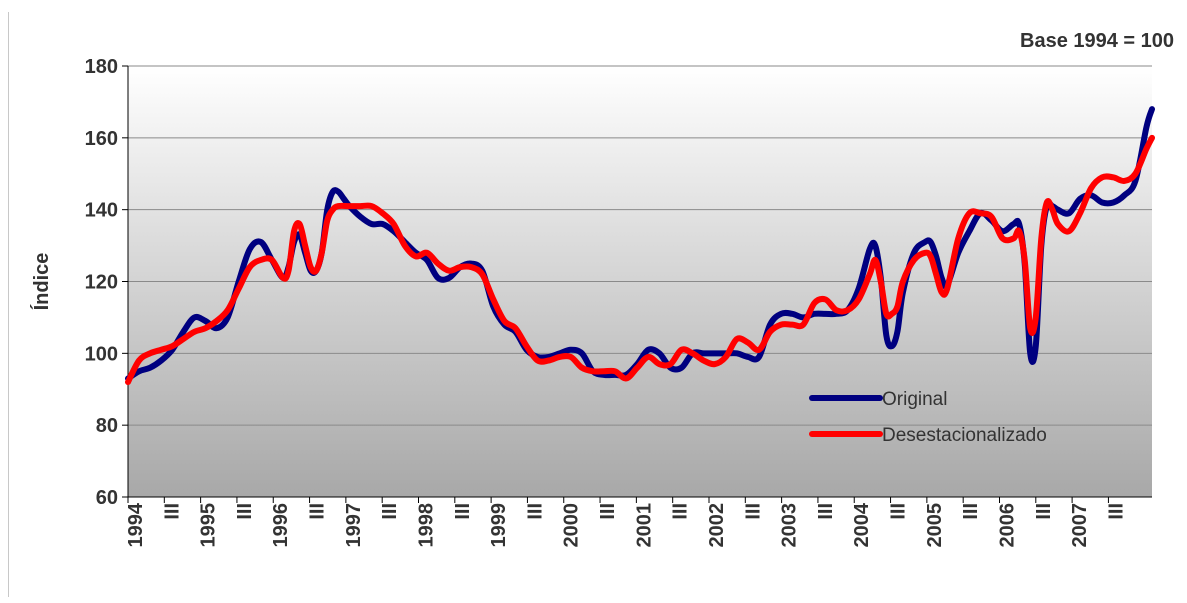  I want to click on x-tick-label: 2002, so click(717, 525).